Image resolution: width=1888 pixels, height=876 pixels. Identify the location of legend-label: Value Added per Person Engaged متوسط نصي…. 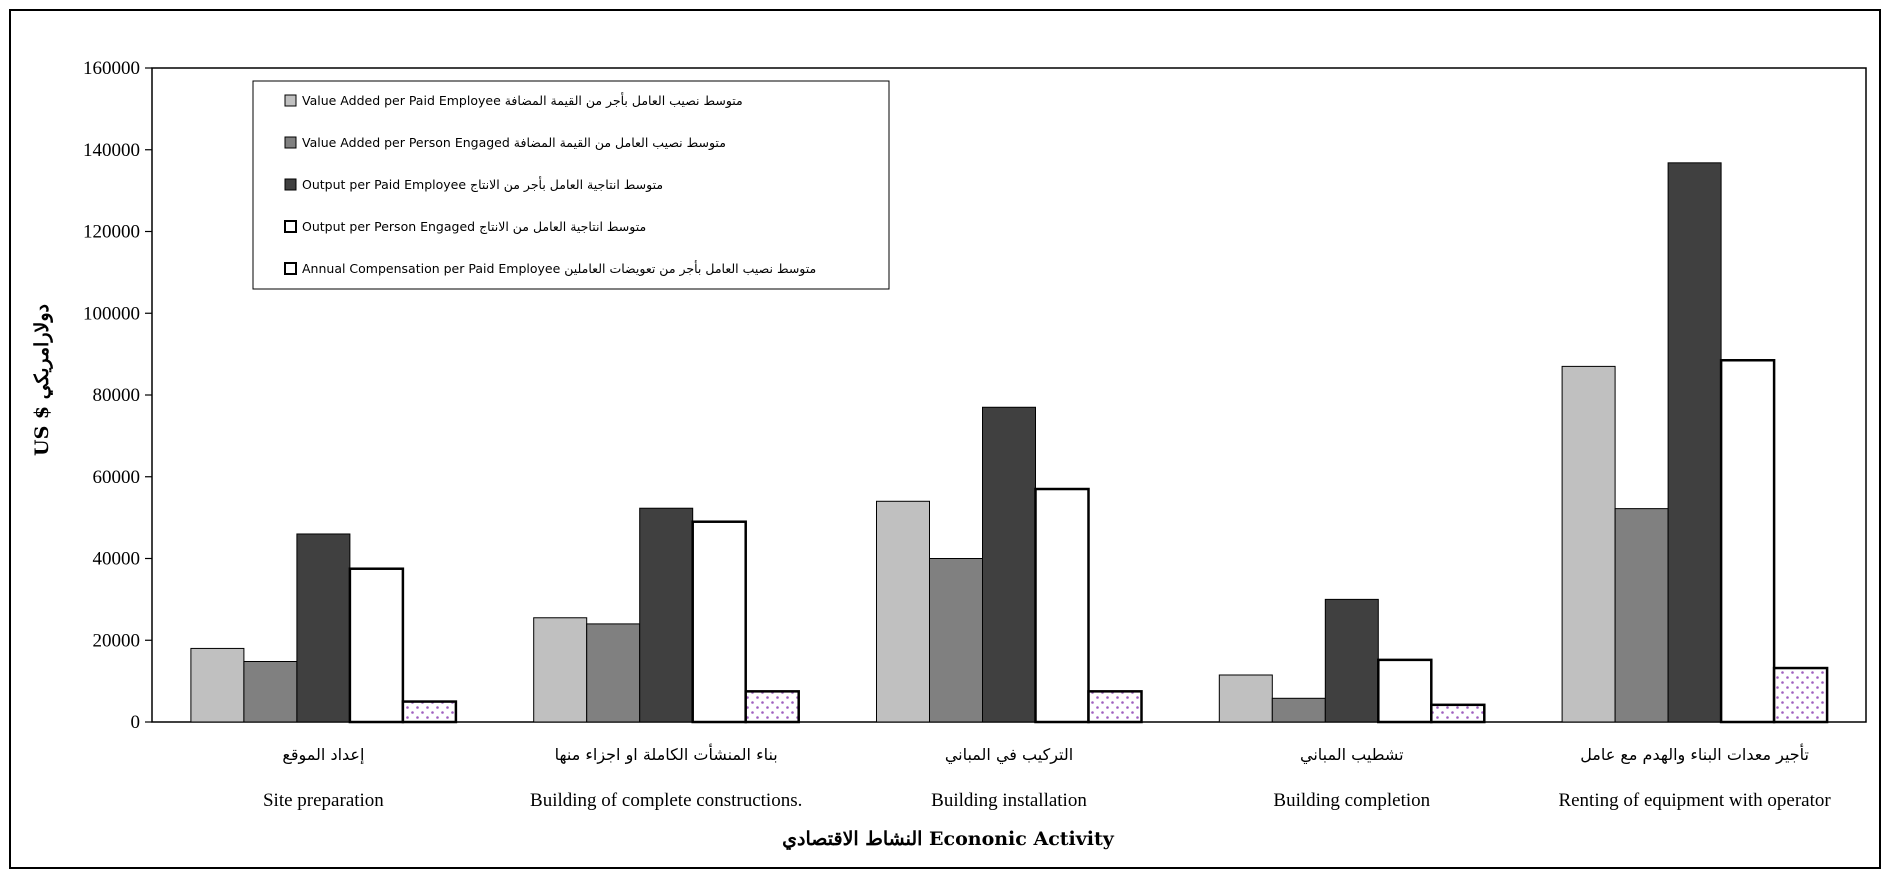
(514, 143).